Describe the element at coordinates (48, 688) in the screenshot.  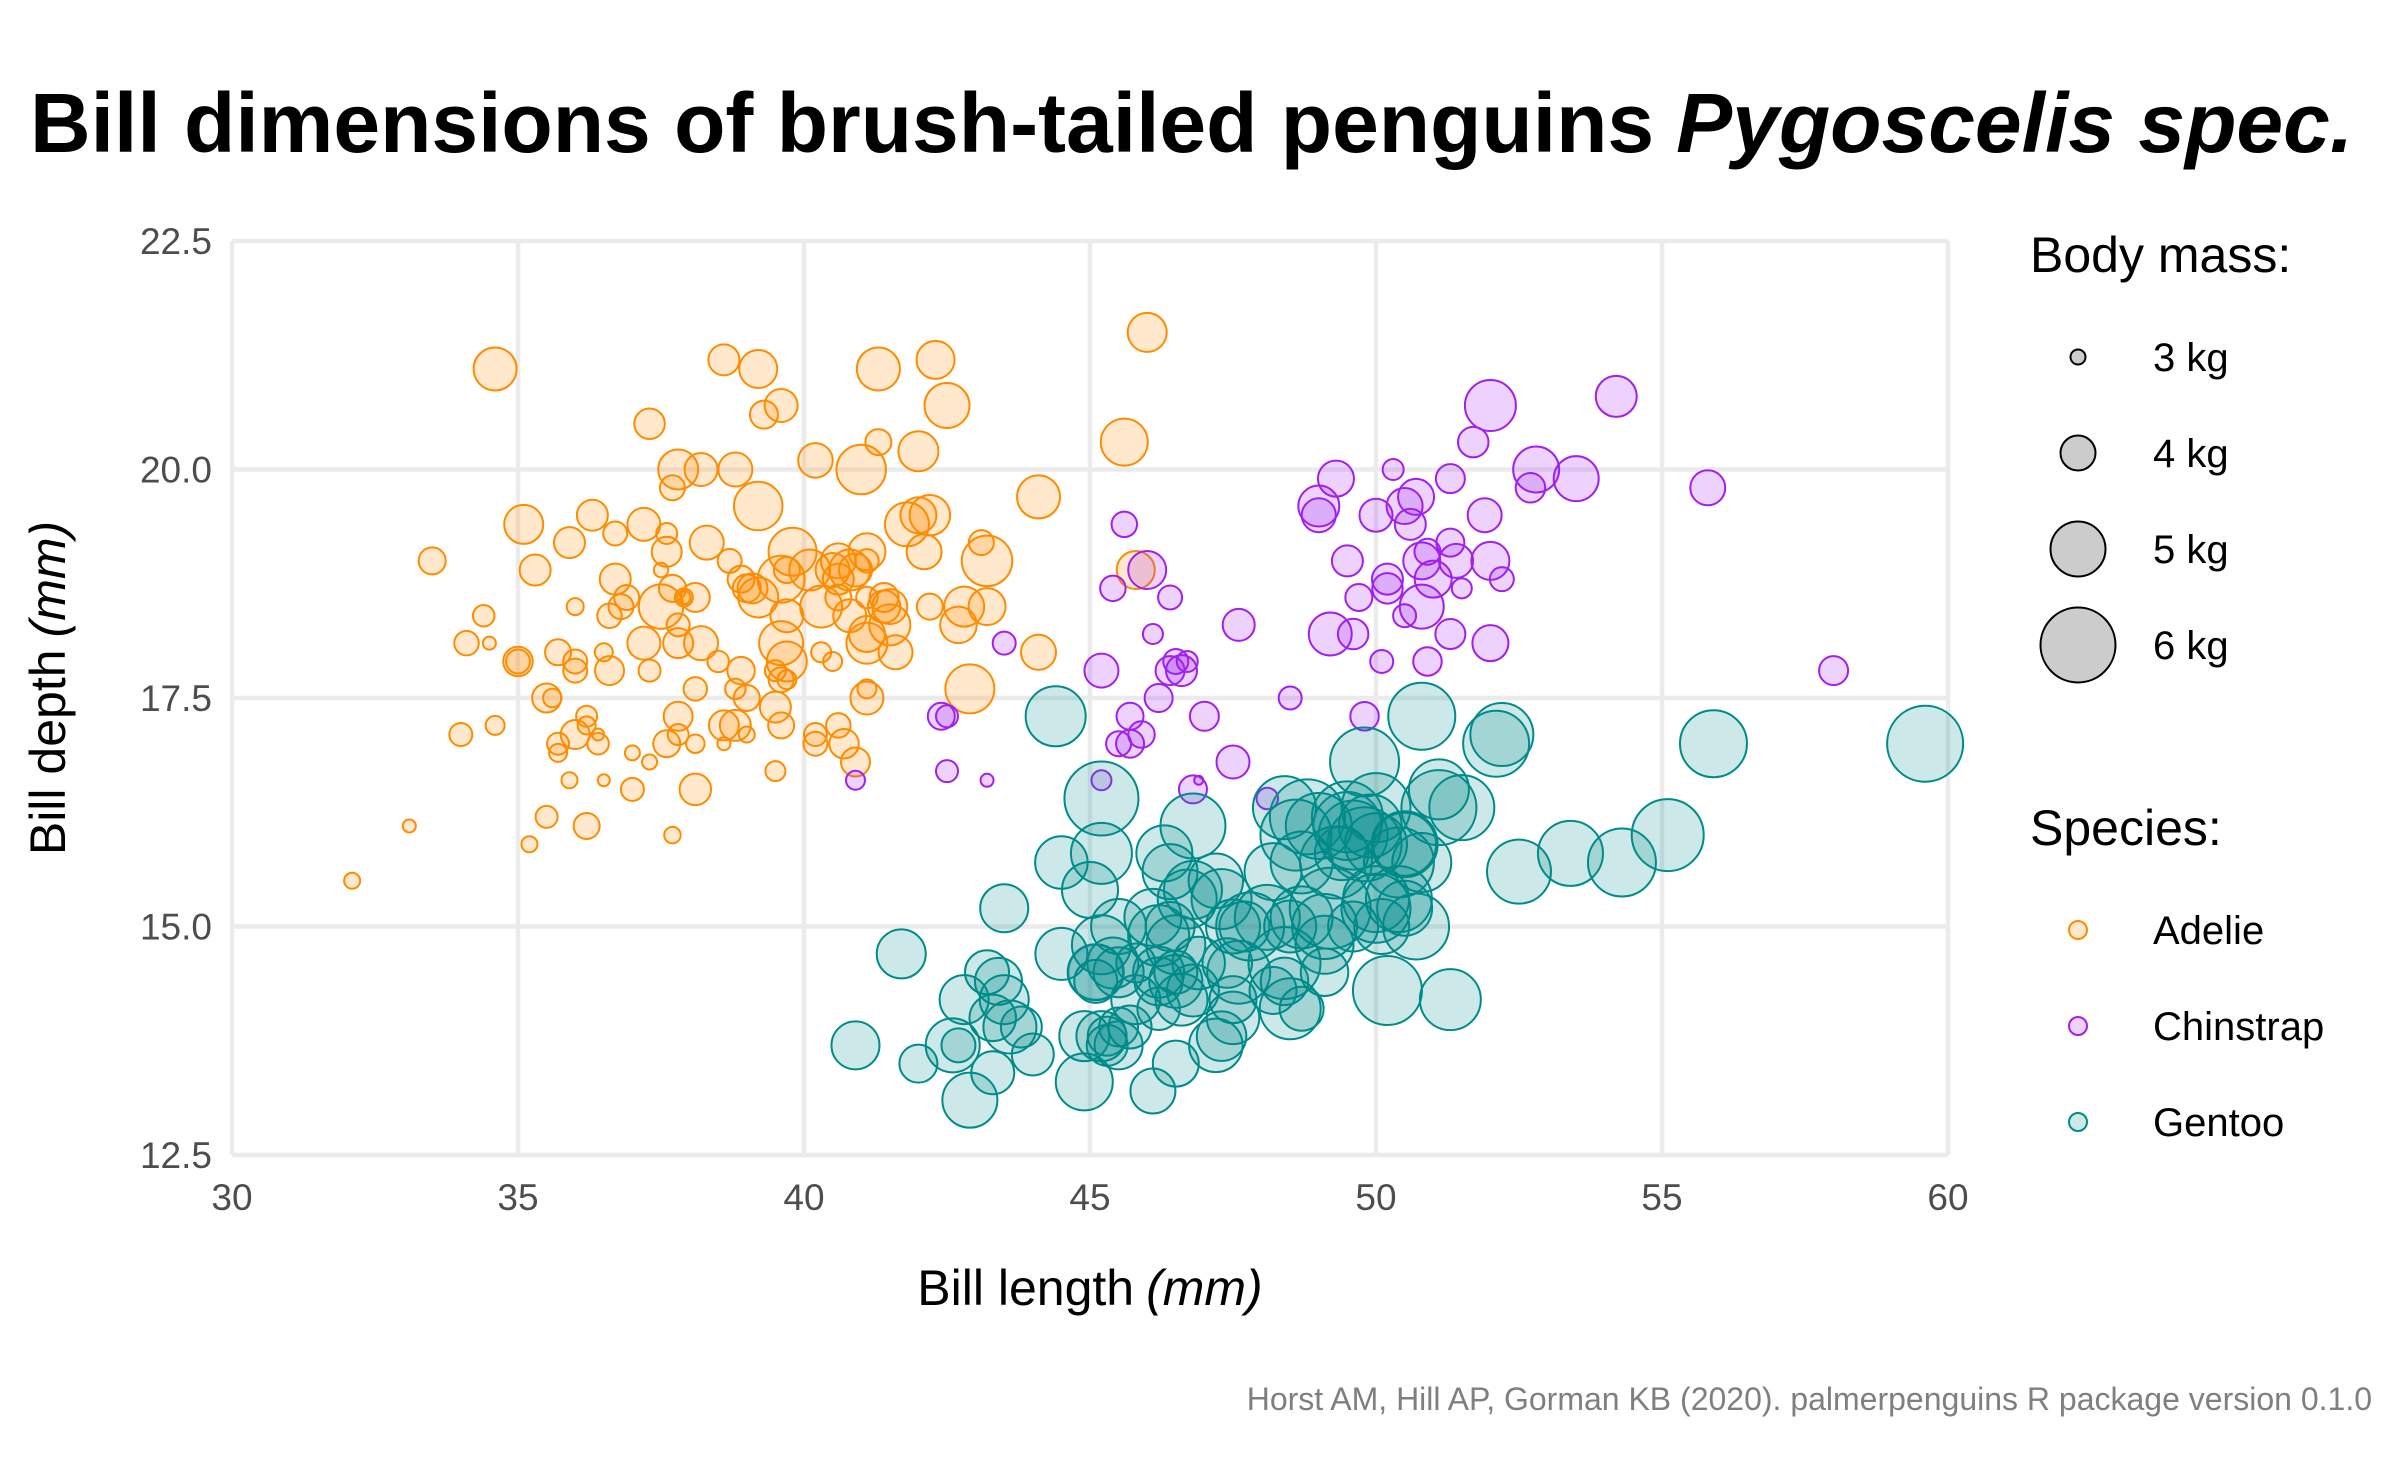
I see `y-axis-title: Bill depth (mm)` at that location.